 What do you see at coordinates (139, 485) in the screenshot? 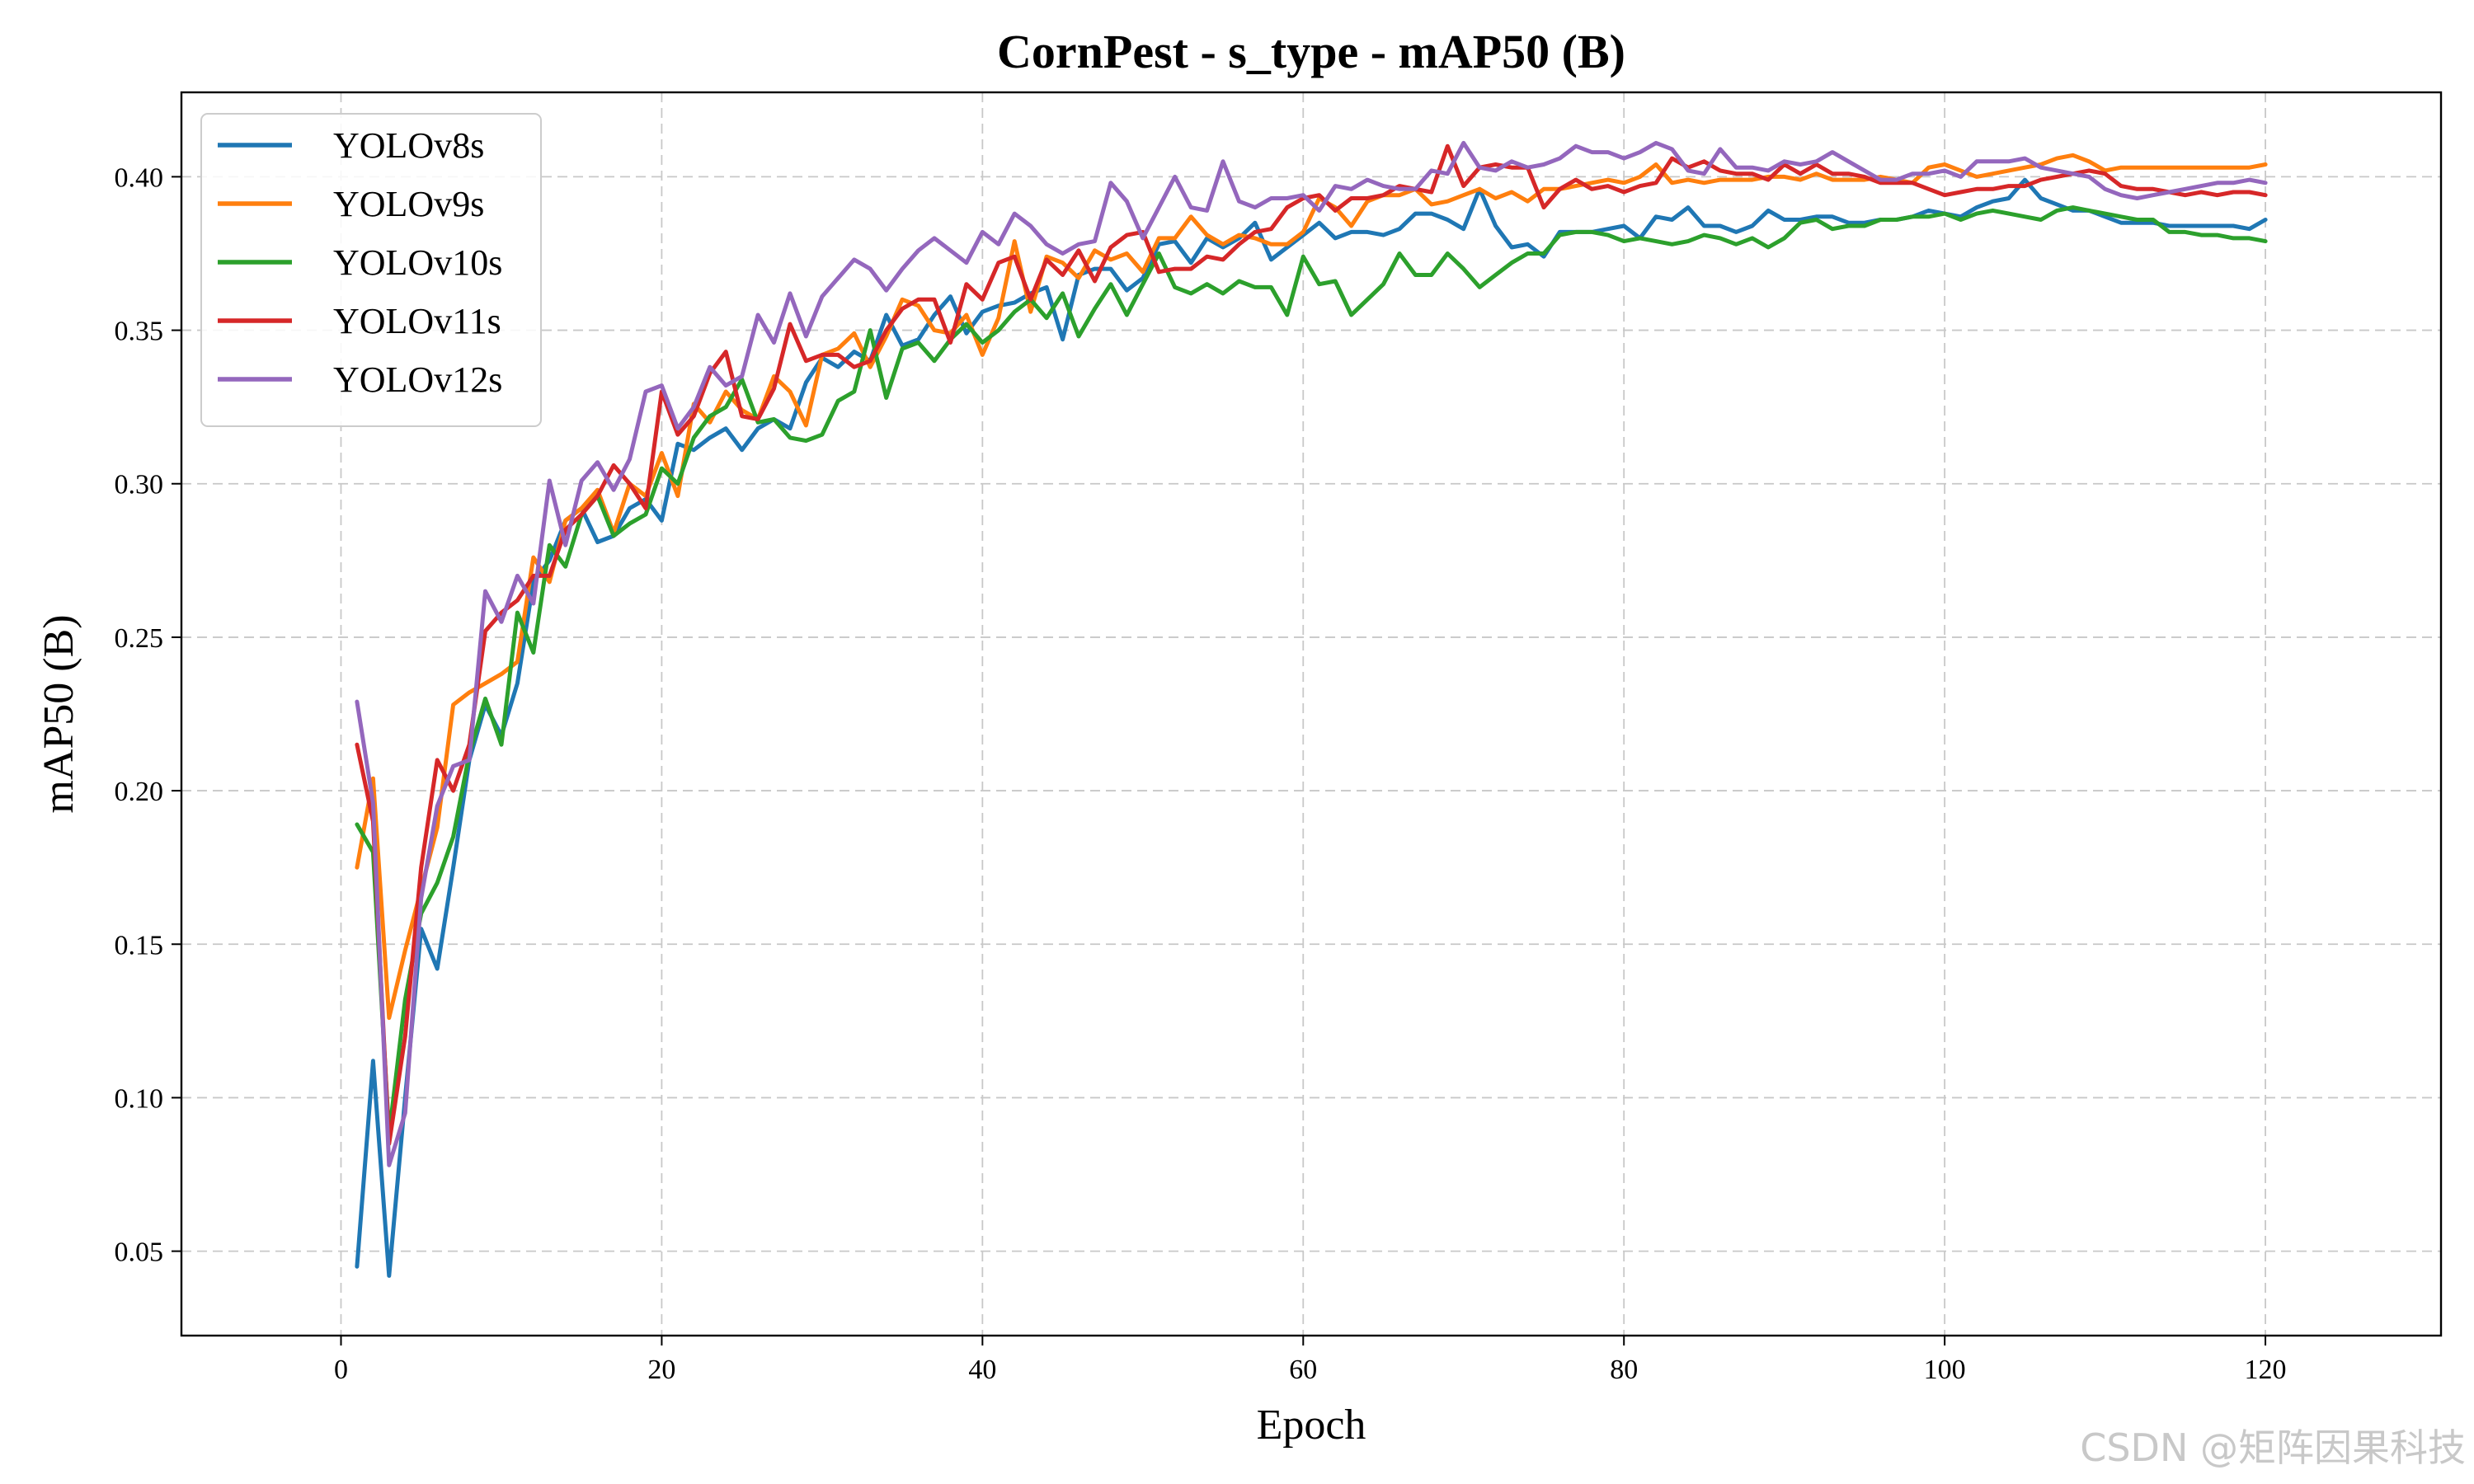
I see `y-tick-label: 0.30` at bounding box center [139, 485].